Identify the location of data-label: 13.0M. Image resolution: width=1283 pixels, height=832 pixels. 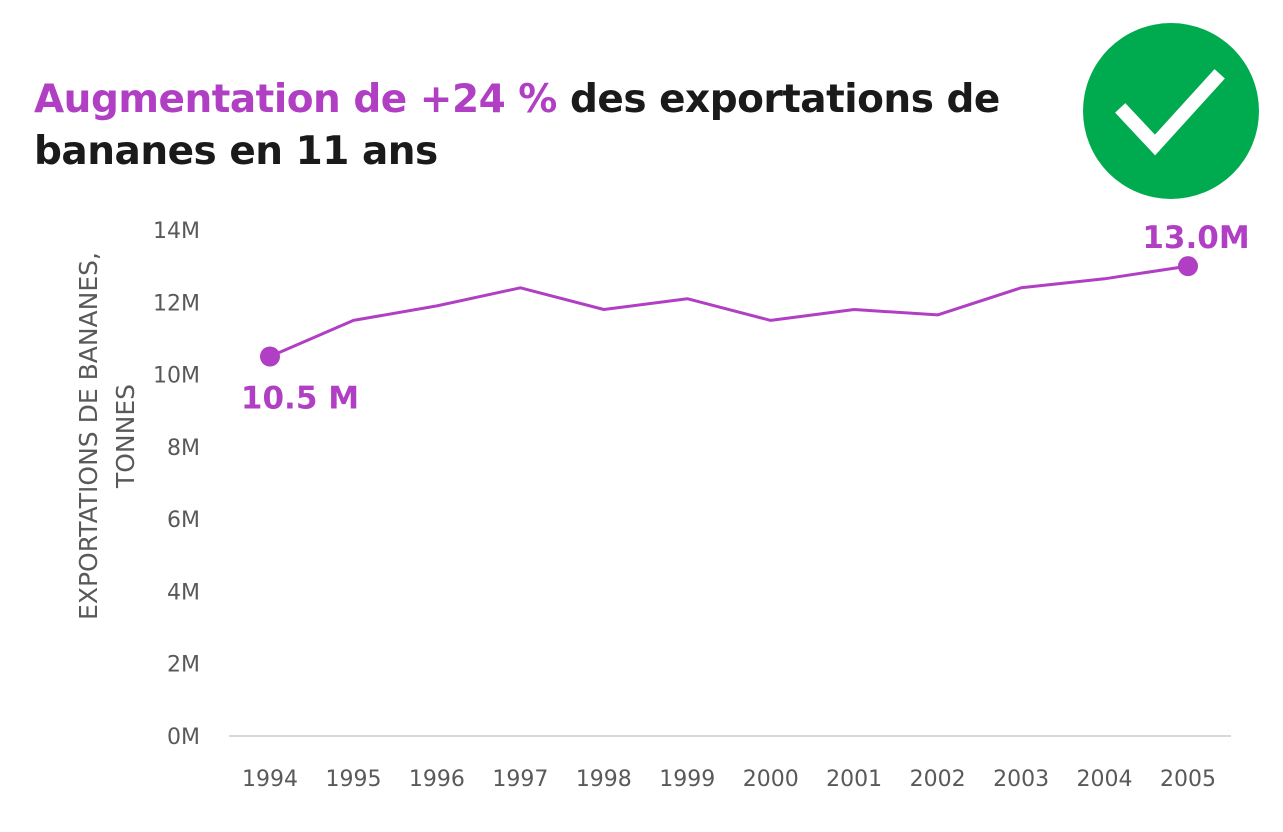
(1195, 238).